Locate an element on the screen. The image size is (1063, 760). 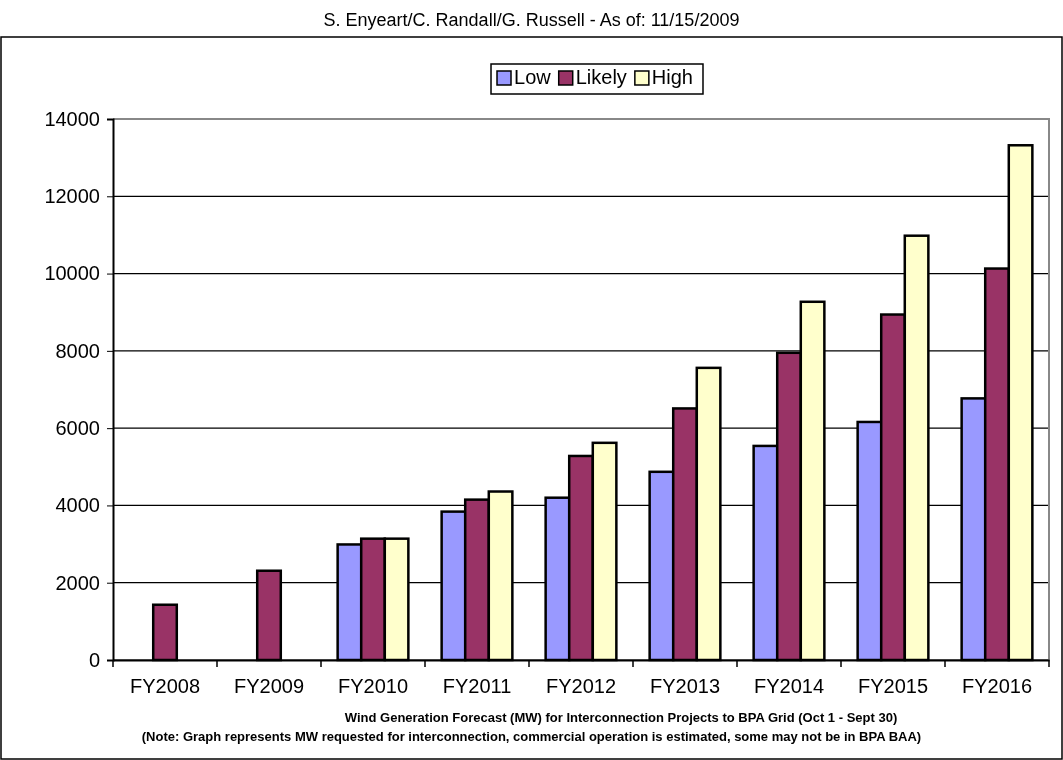
legend-label: Likely is located at coordinates (601, 77).